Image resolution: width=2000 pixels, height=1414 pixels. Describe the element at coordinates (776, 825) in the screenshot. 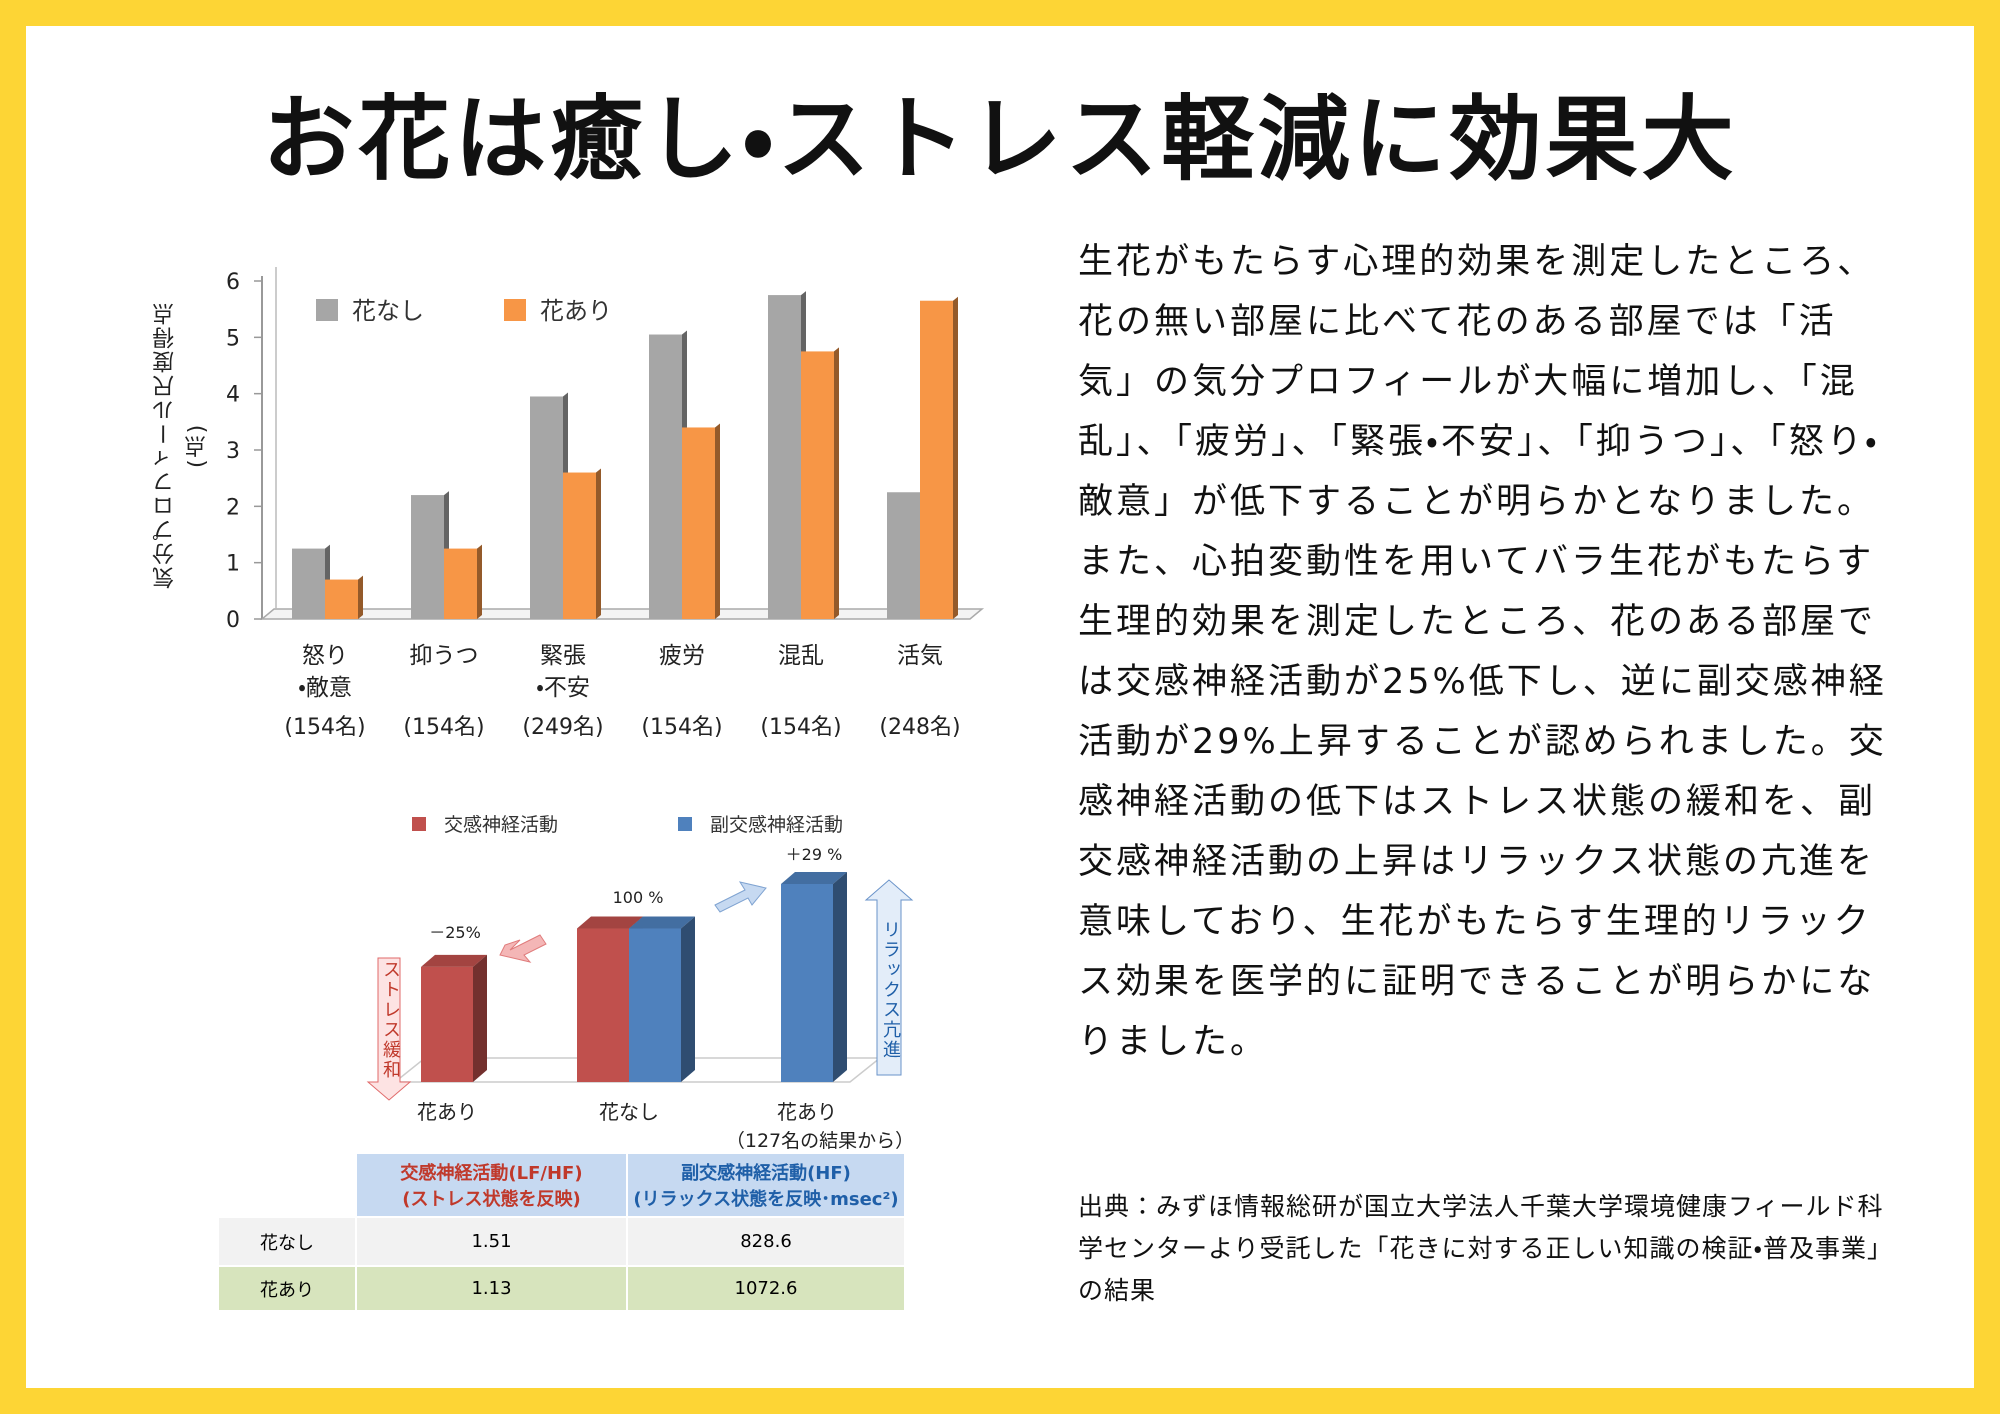

I see `legend-label: 副交感神経活動` at that location.